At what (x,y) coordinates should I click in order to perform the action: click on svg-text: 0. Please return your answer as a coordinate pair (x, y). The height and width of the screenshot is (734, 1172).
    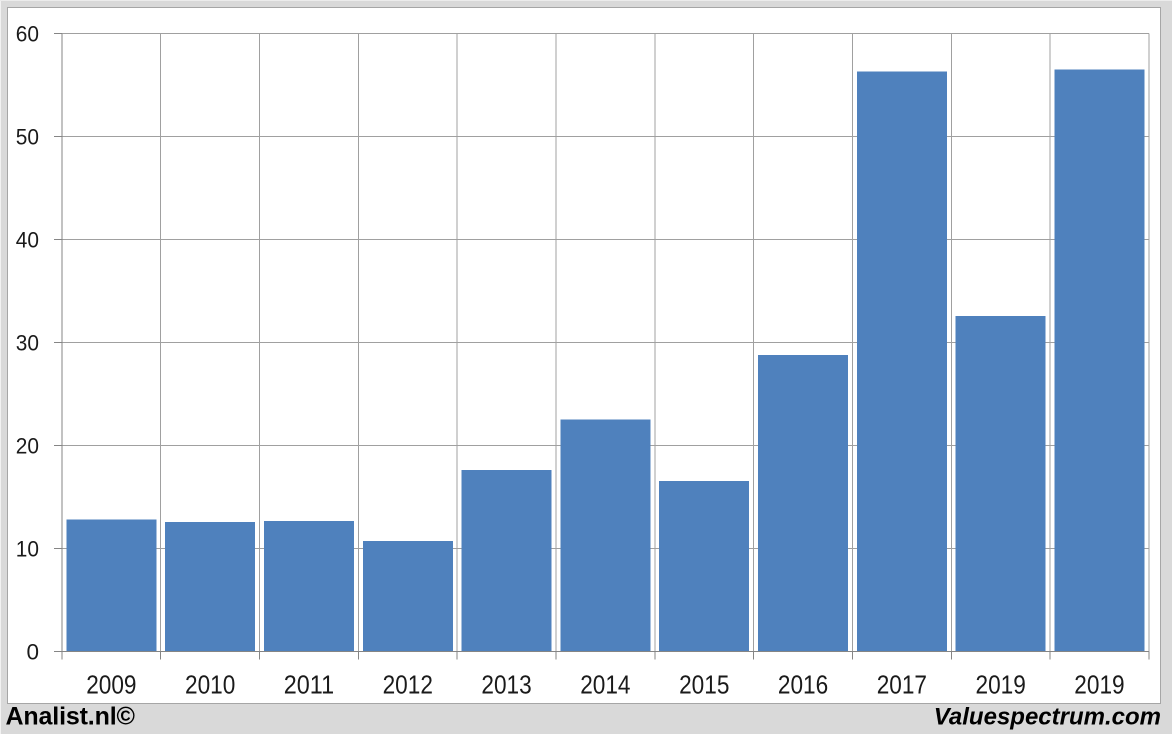
    Looking at the image, I should click on (32, 652).